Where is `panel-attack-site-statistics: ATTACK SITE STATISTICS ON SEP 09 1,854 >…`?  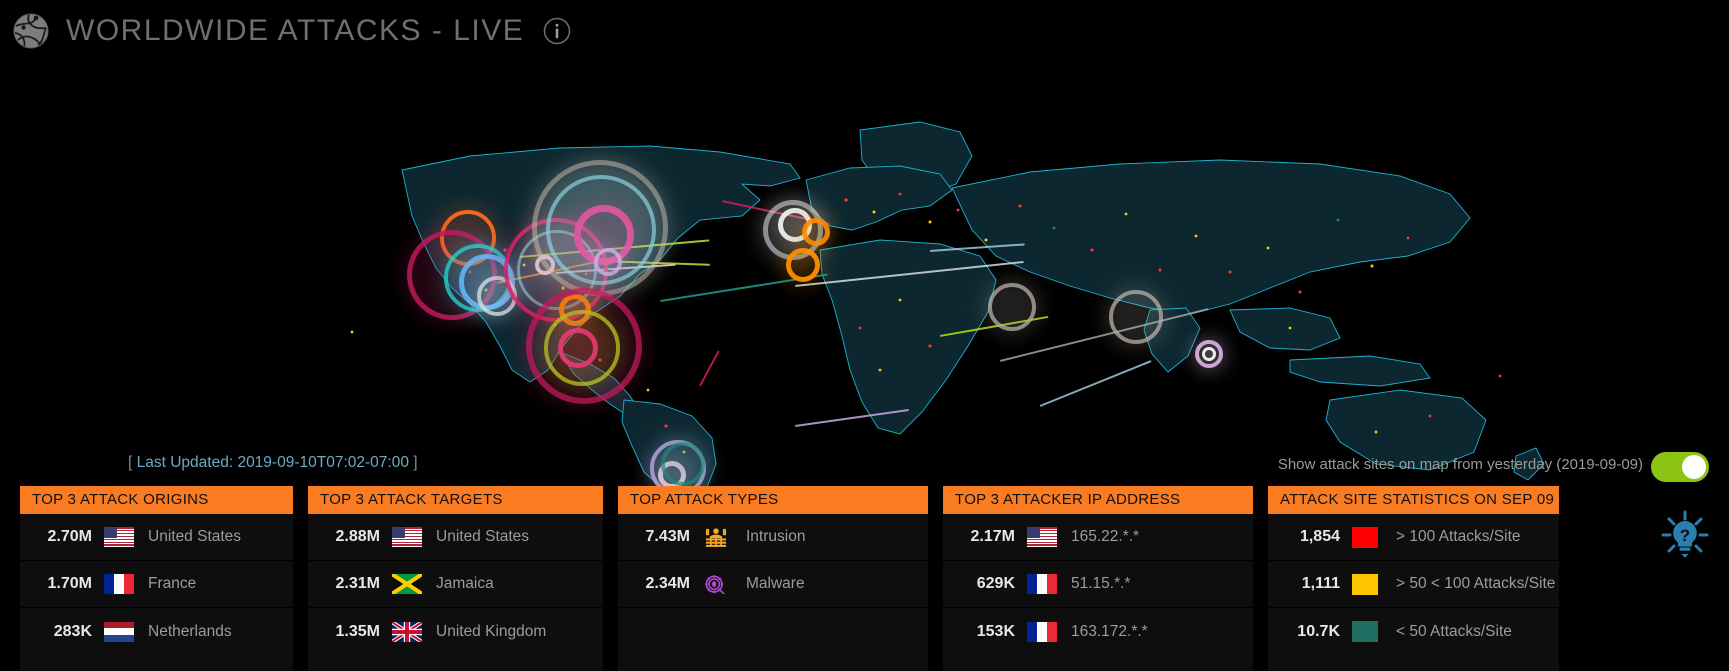 panel-attack-site-statistics: ATTACK SITE STATISTICS ON SEP 09 1,854 >… is located at coordinates (1413, 578).